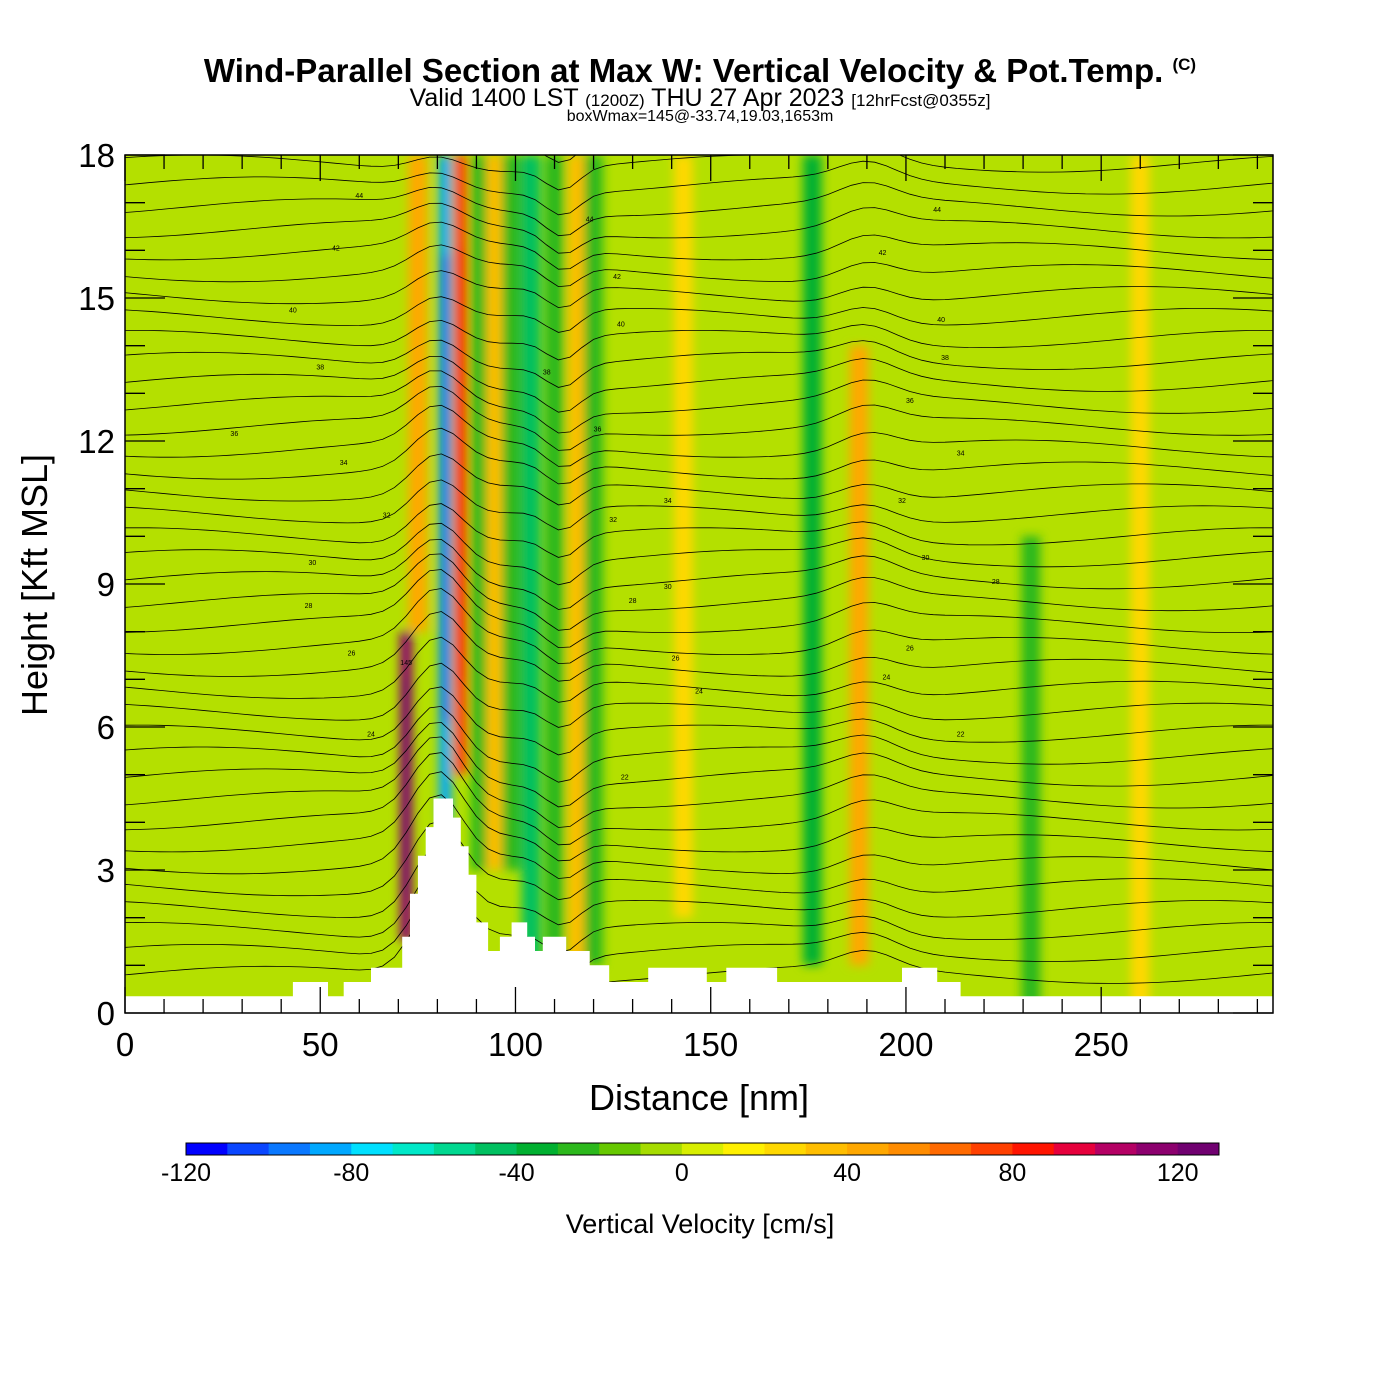 The image size is (1400, 1400). I want to click on x-tick-label: 200, so click(905, 1044).